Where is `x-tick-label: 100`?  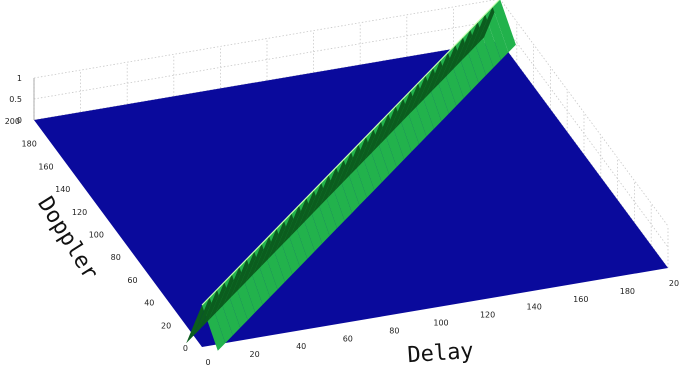 x-tick-label: 100 is located at coordinates (440, 323).